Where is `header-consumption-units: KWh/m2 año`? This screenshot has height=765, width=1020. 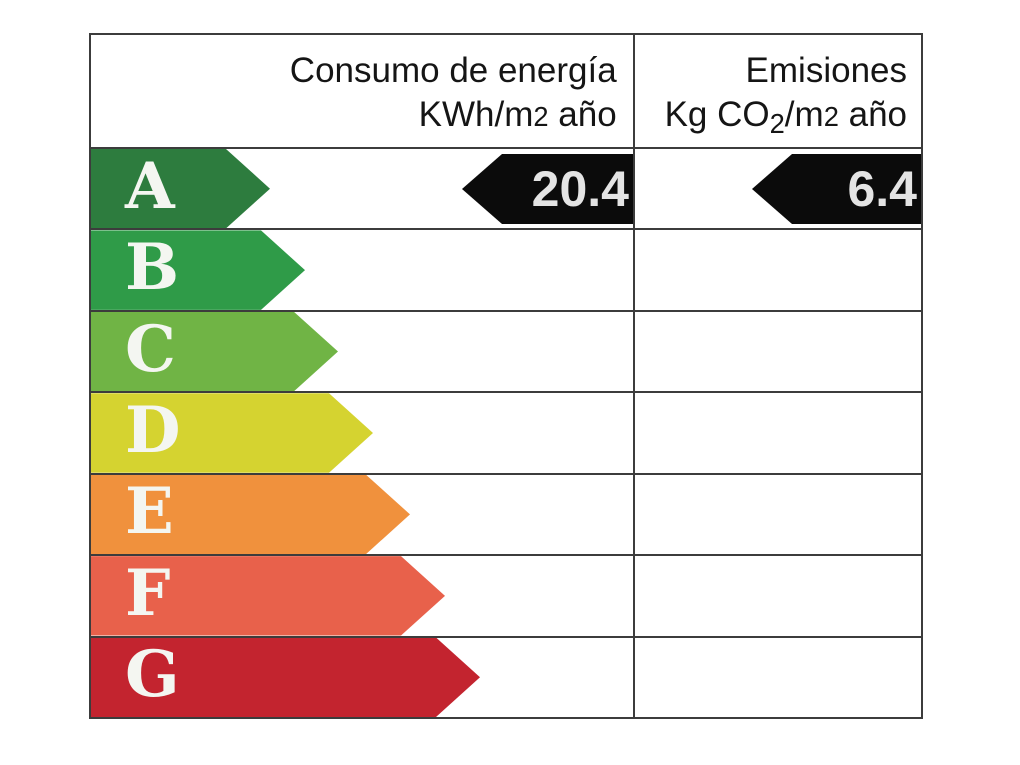 header-consumption-units: KWh/m2 año is located at coordinates (517, 114).